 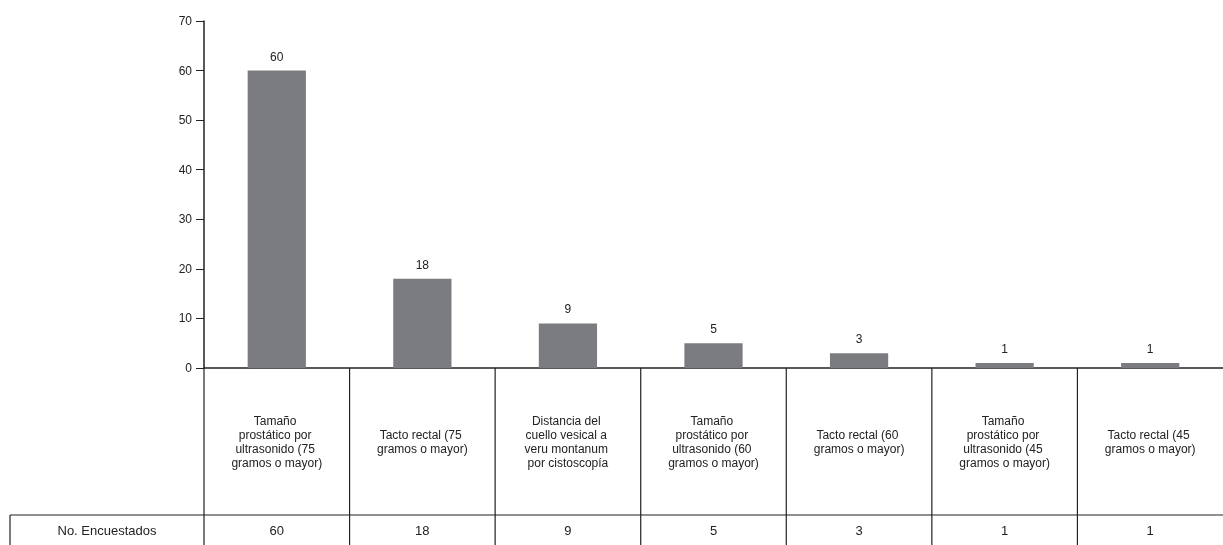 What do you see at coordinates (422, 530) in the screenshot?
I see `data-label: 18` at bounding box center [422, 530].